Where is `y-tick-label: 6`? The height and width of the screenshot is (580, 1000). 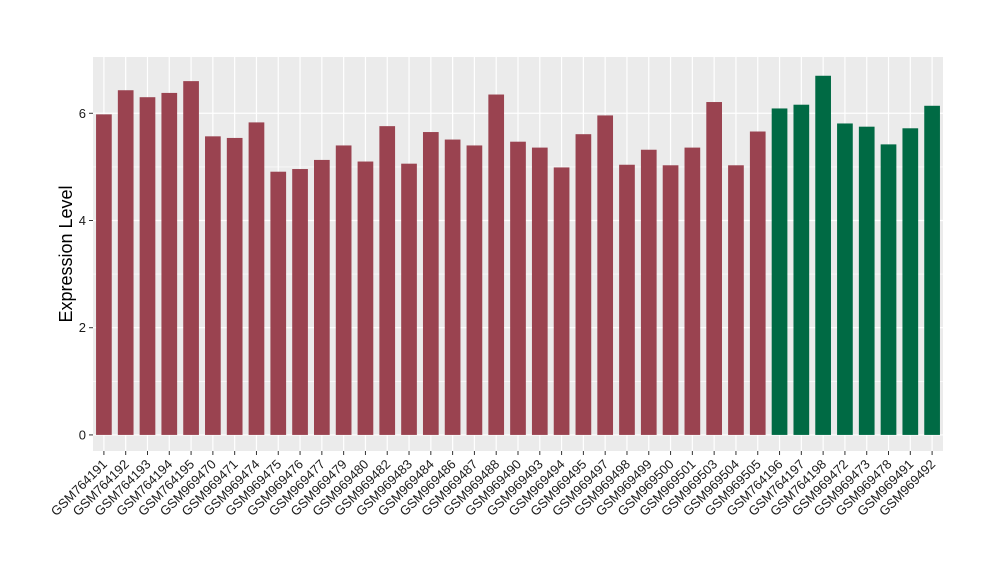
y-tick-label: 6 is located at coordinates (82, 113).